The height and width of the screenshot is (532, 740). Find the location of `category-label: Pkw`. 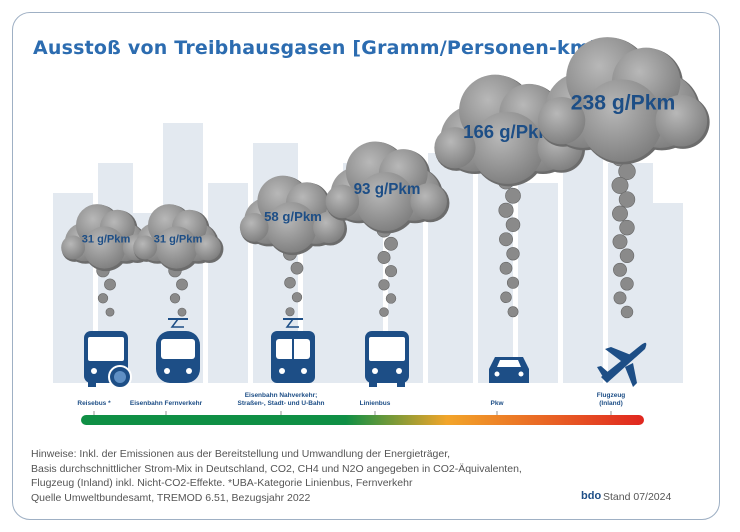

category-label: Pkw is located at coordinates (497, 403).